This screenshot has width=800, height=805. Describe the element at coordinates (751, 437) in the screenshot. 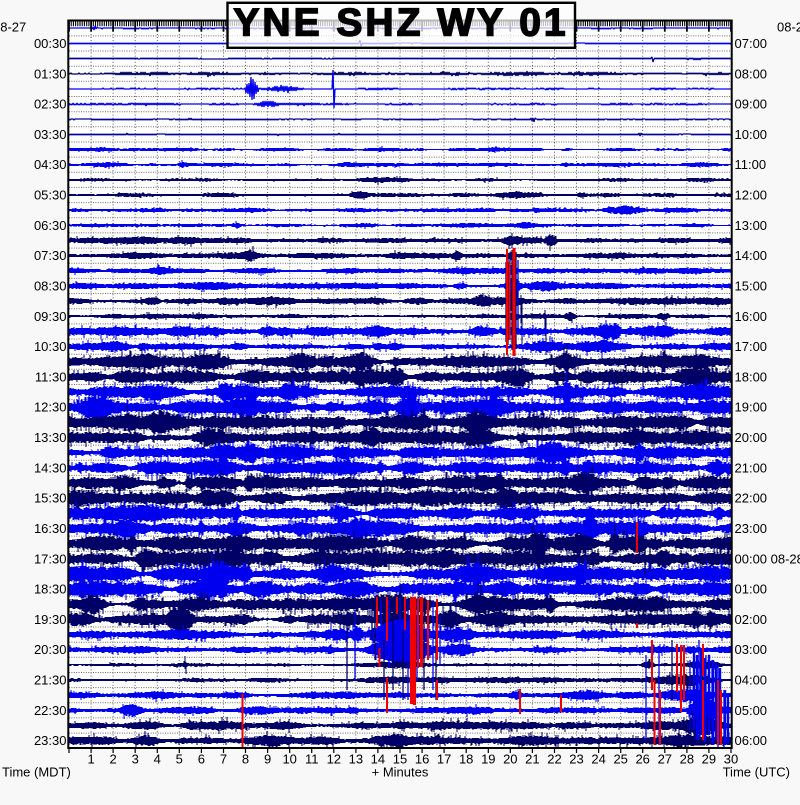

I see `svg-text: 20:00` at that location.